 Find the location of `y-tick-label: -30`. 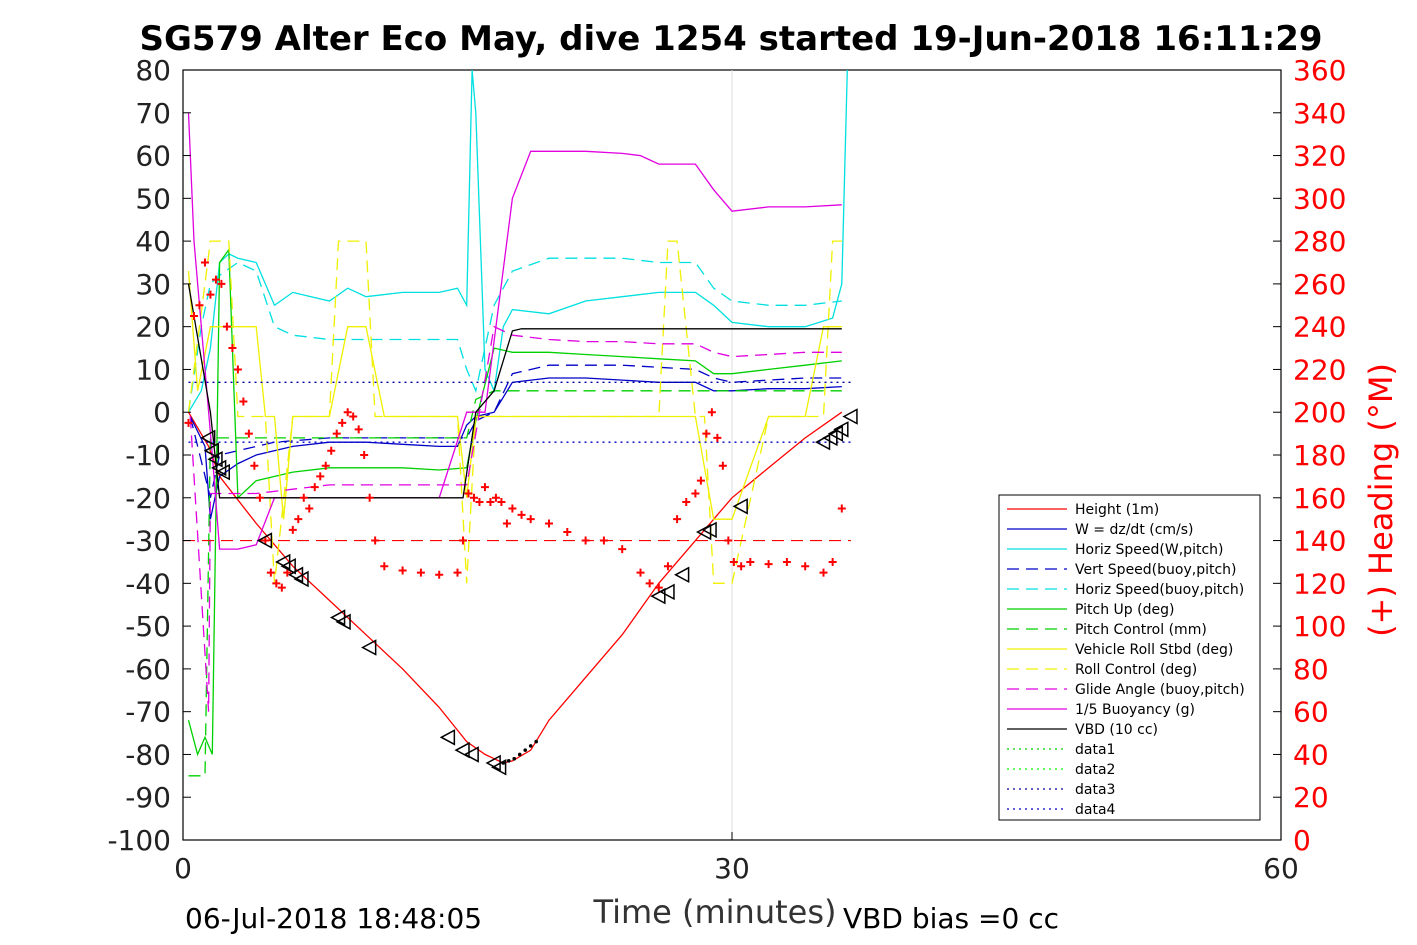

y-tick-label: -30 is located at coordinates (148, 541).